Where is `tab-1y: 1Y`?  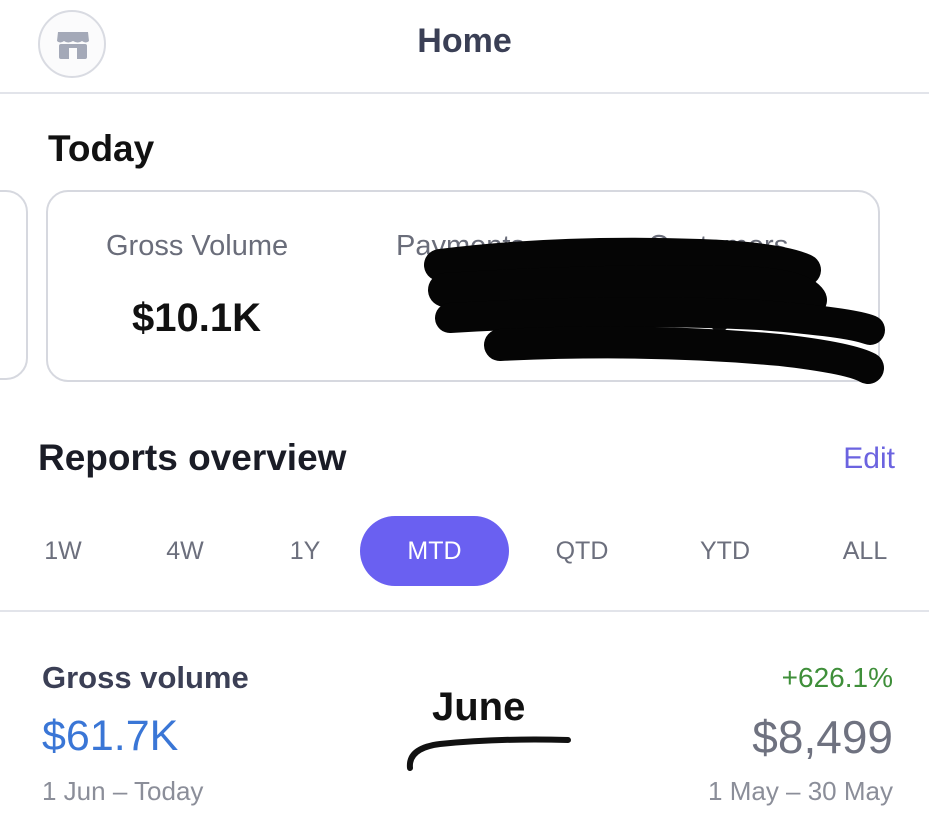 tab-1y: 1Y is located at coordinates (305, 551).